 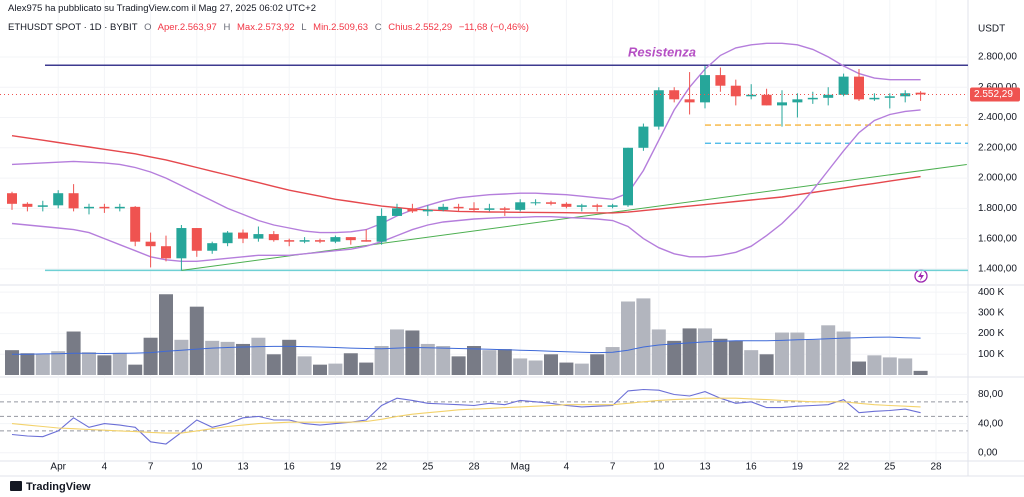 What do you see at coordinates (997, 117) in the screenshot?
I see `y-tick-label: 2.400,00` at bounding box center [997, 117].